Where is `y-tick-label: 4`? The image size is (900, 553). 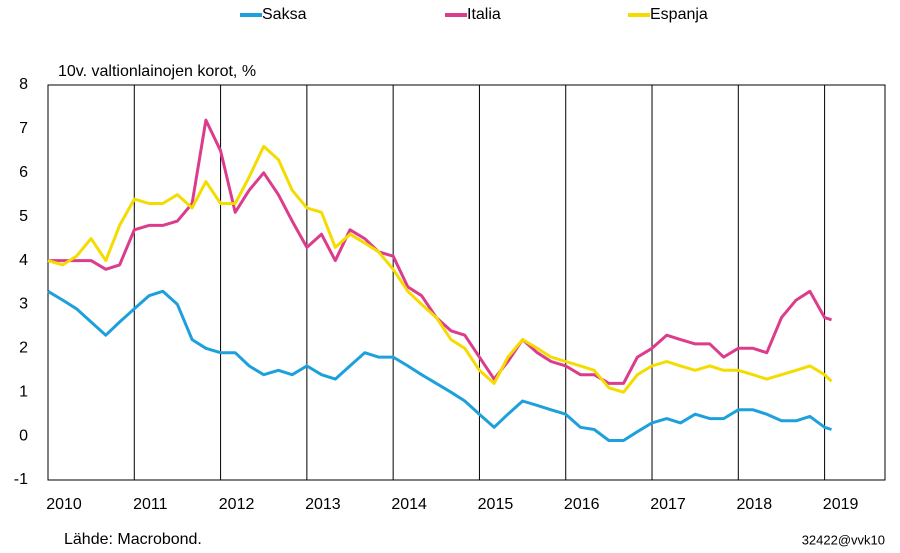
y-tick-label: 4 is located at coordinates (23, 260).